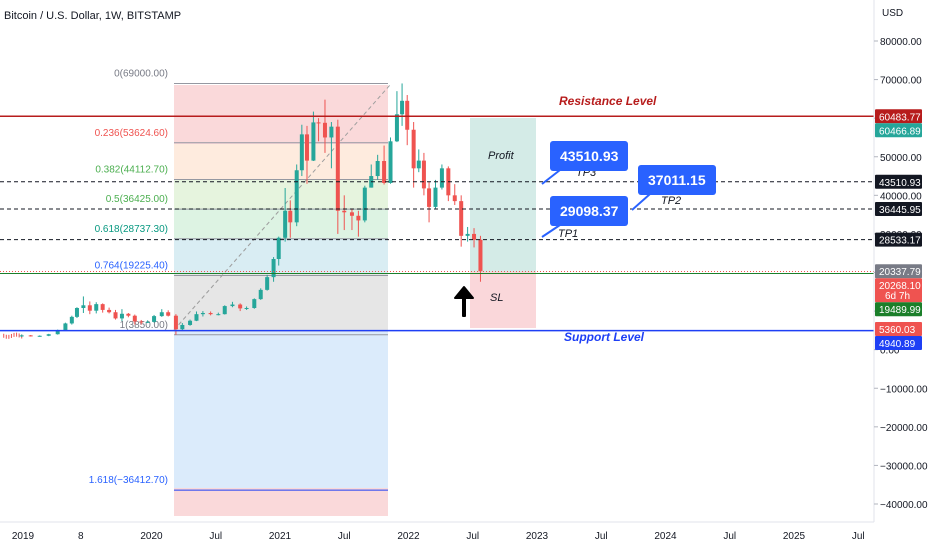 The height and width of the screenshot is (550, 932). Describe the element at coordinates (608, 101) in the screenshot. I see `resistance-label: Resistance Level` at that location.